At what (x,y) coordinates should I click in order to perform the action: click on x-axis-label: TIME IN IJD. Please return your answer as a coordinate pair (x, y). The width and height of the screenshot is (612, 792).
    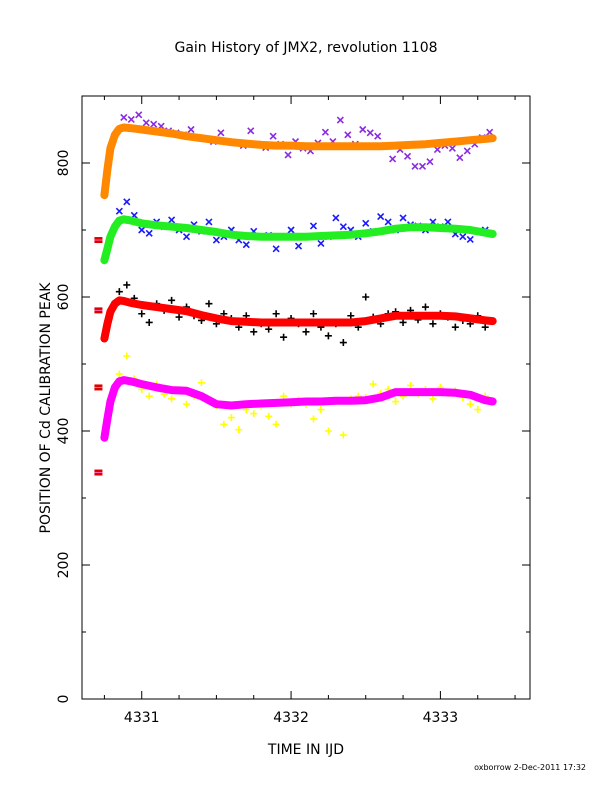
    Looking at the image, I should click on (305, 750).